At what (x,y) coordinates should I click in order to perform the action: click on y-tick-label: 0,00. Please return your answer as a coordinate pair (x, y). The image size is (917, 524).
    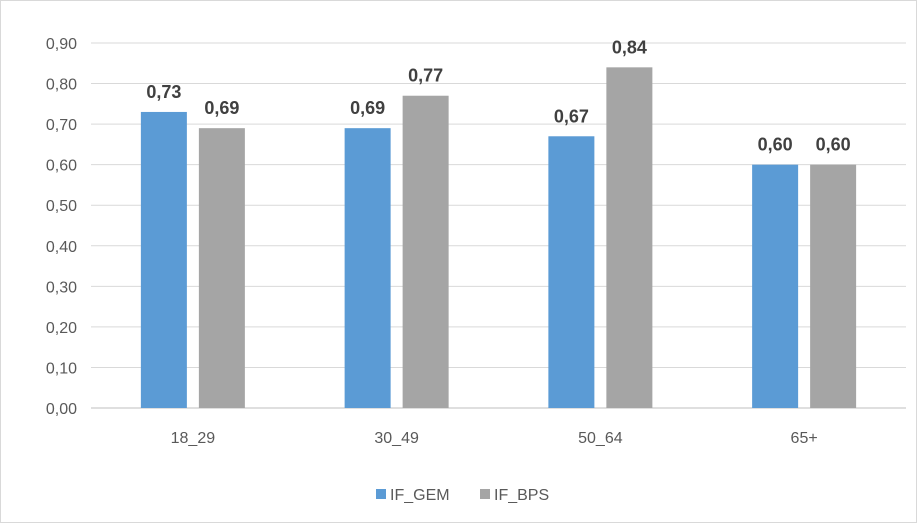
    Looking at the image, I should click on (61, 409).